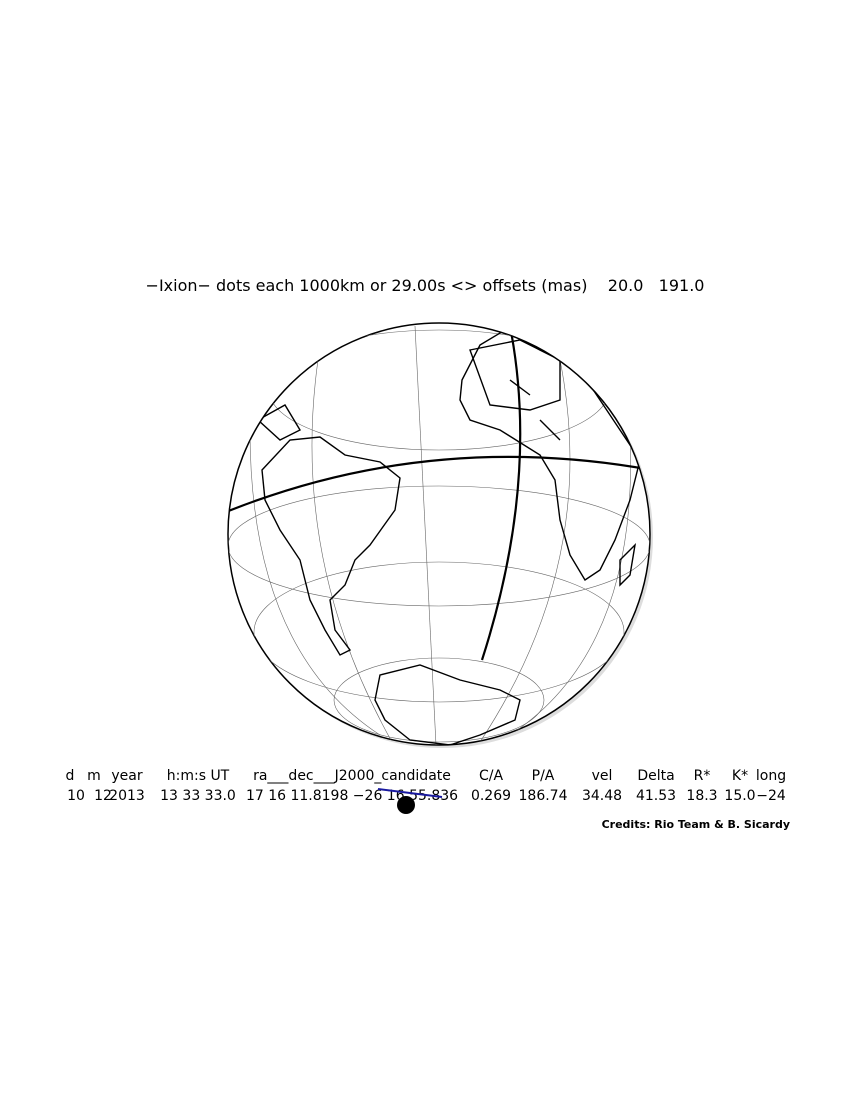  What do you see at coordinates (198, 776) in the screenshot?
I see `header-cell: h:m:s UT` at bounding box center [198, 776].